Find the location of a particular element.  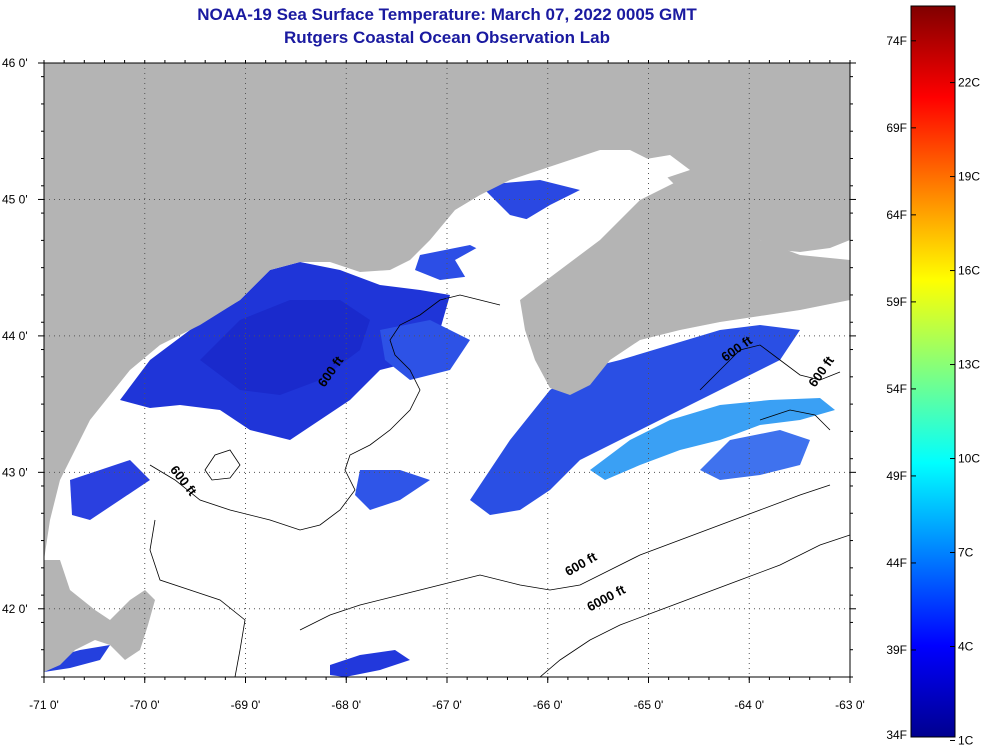

contour-600ft-bank-edge is located at coordinates (565, 557).